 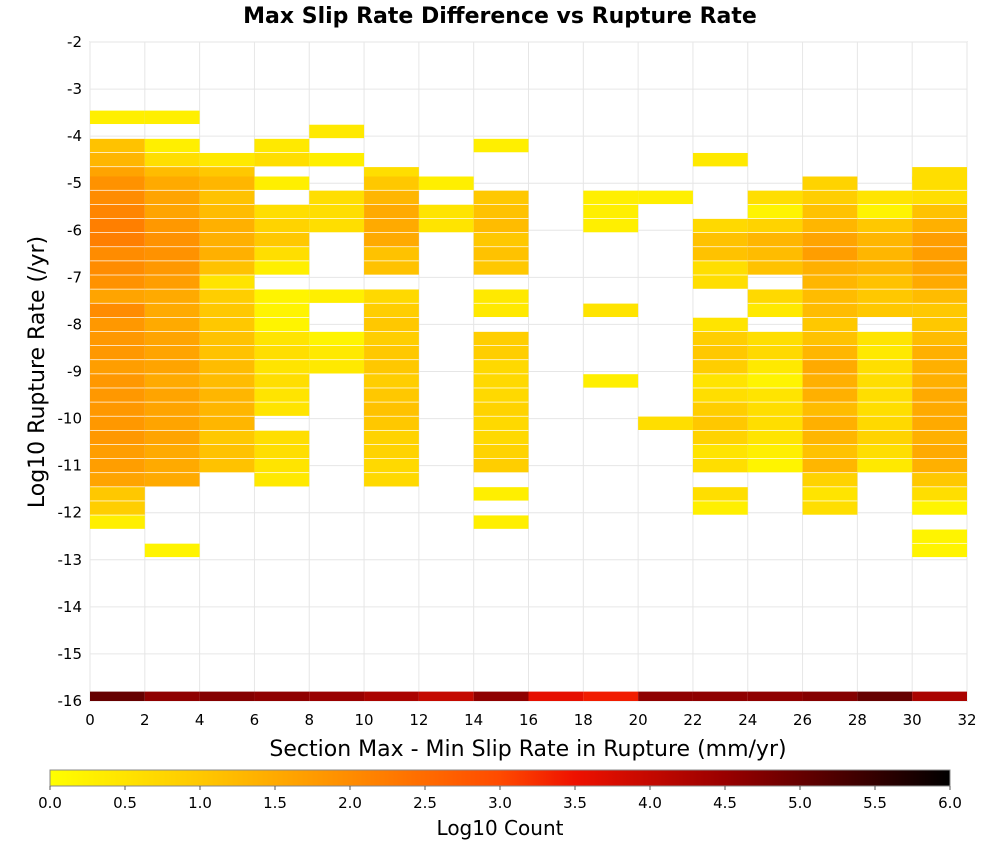 What do you see at coordinates (583, 720) in the screenshot?
I see `x-tick-label: 18` at bounding box center [583, 720].